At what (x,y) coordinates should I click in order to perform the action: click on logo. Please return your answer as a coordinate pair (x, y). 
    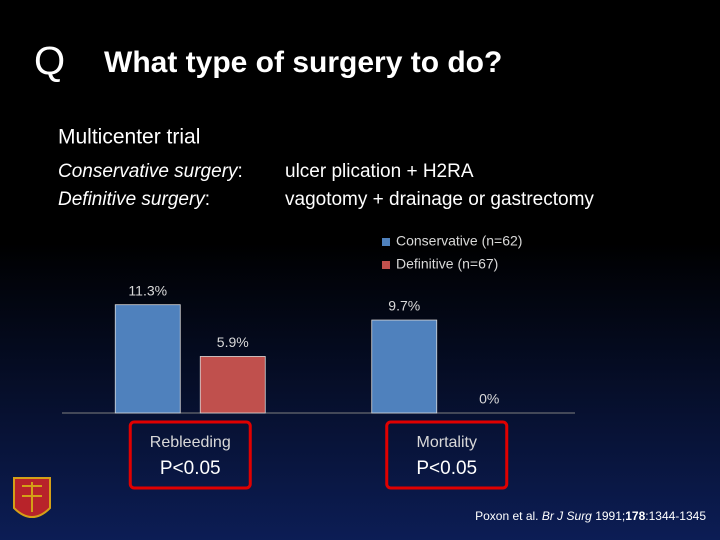
    Looking at the image, I should click on (32, 497).